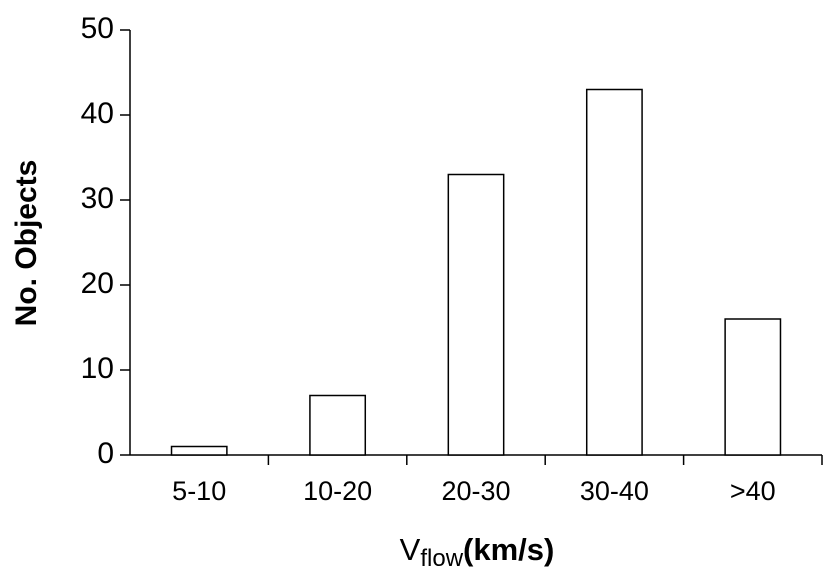 The height and width of the screenshot is (579, 831). I want to click on x-axis-label: Vflow(km/s), so click(477, 552).